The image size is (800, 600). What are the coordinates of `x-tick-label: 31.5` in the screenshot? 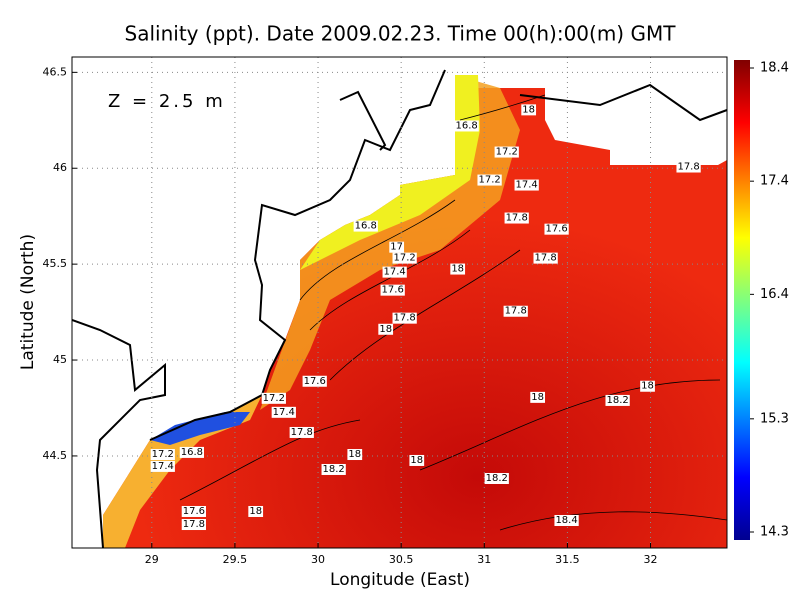 It's located at (567, 559).